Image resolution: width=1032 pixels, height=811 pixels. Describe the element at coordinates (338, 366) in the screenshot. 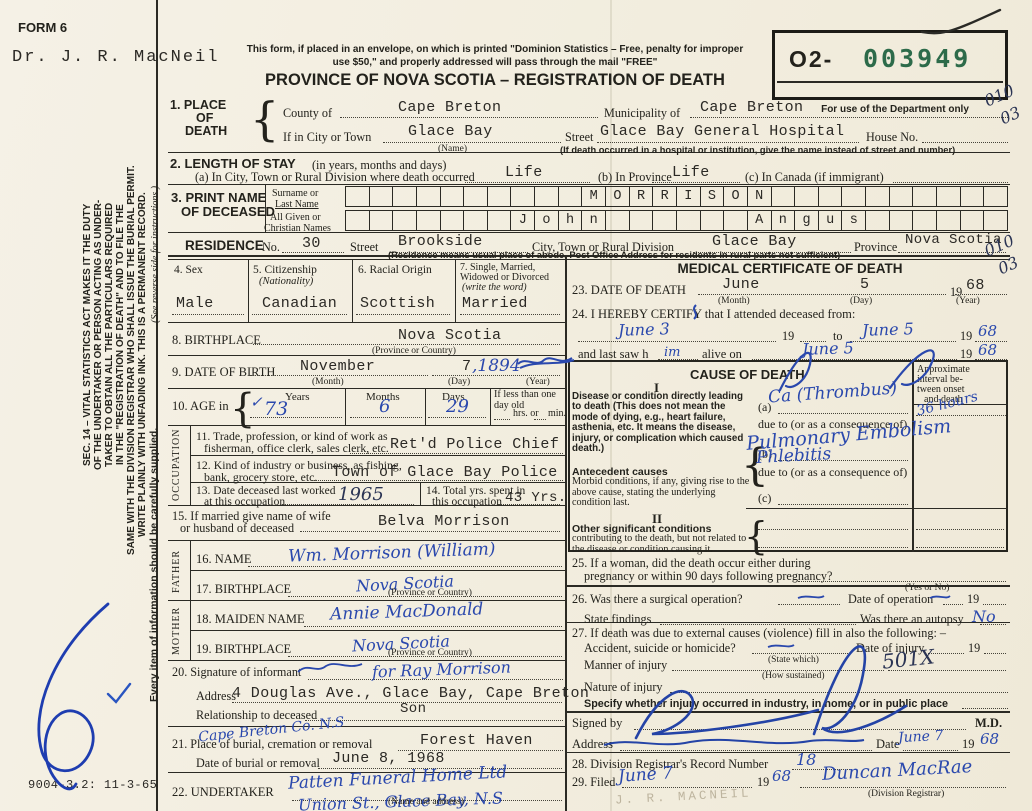

I see `dob-month-value: November` at that location.